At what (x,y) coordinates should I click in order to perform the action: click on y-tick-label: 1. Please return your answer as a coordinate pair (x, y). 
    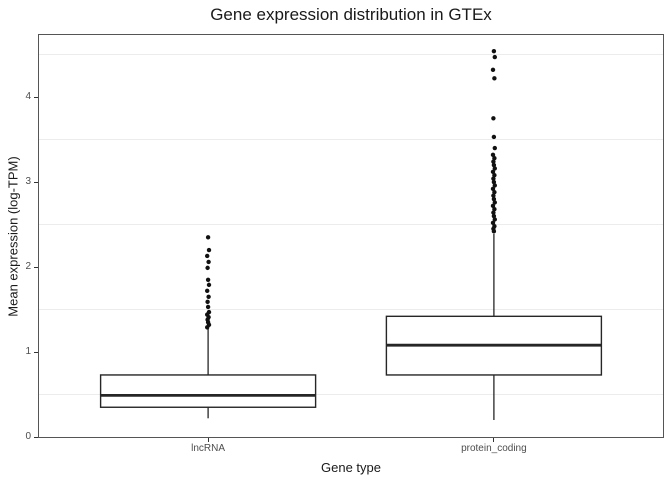
    Looking at the image, I should click on (28, 351).